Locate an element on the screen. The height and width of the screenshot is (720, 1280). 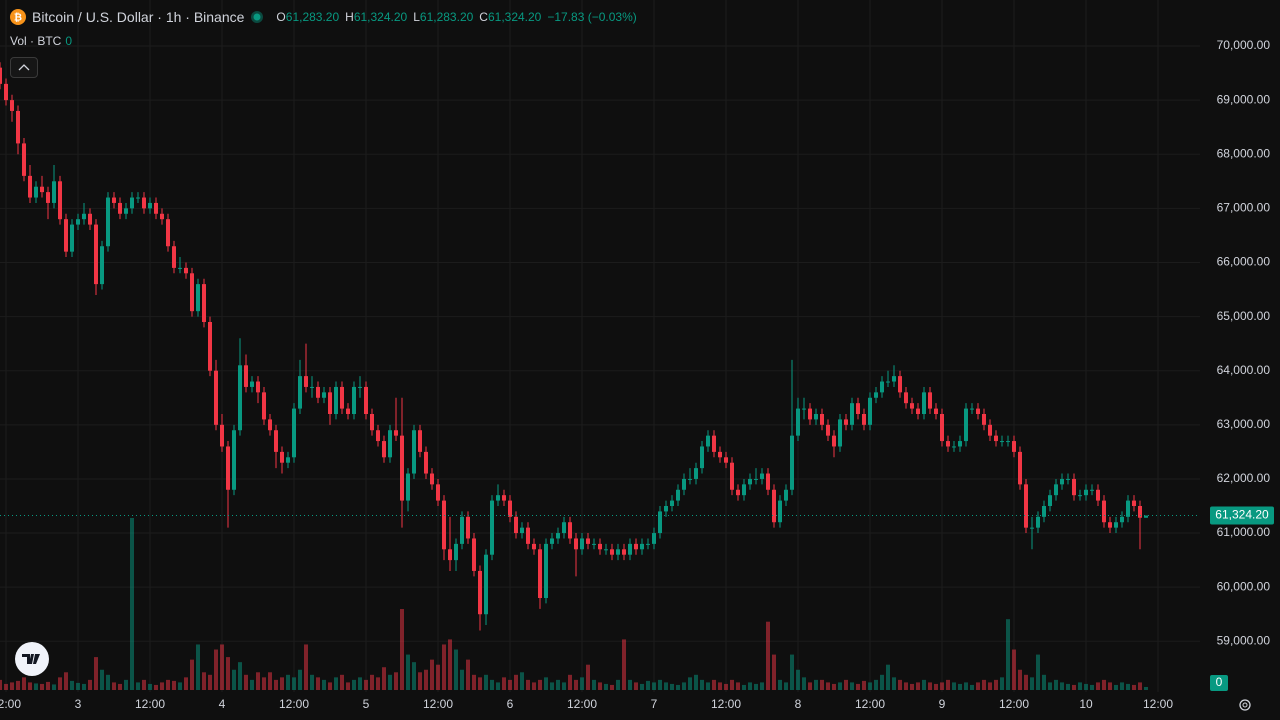
volume-legend: Vol · BTC 0 is located at coordinates (41, 41).